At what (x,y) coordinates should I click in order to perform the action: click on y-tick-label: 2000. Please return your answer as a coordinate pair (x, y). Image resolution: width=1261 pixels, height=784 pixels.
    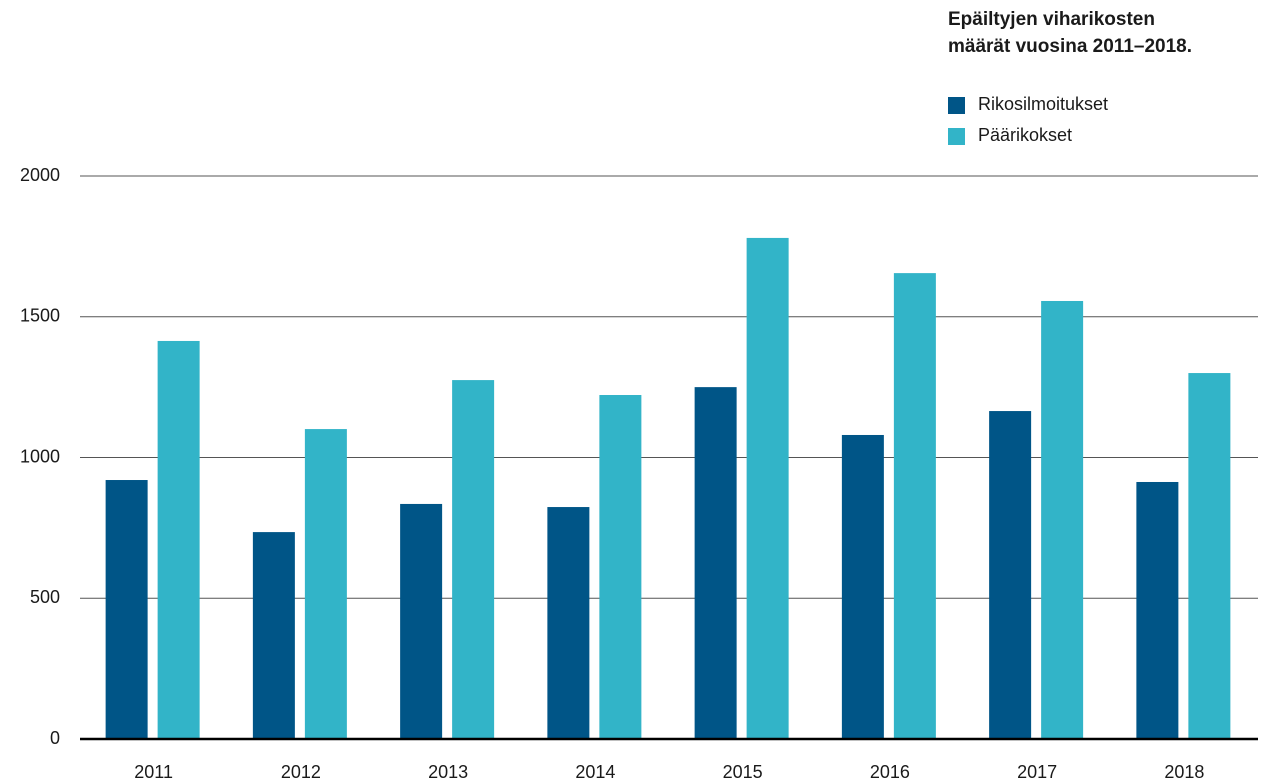
    Looking at the image, I should click on (40, 175).